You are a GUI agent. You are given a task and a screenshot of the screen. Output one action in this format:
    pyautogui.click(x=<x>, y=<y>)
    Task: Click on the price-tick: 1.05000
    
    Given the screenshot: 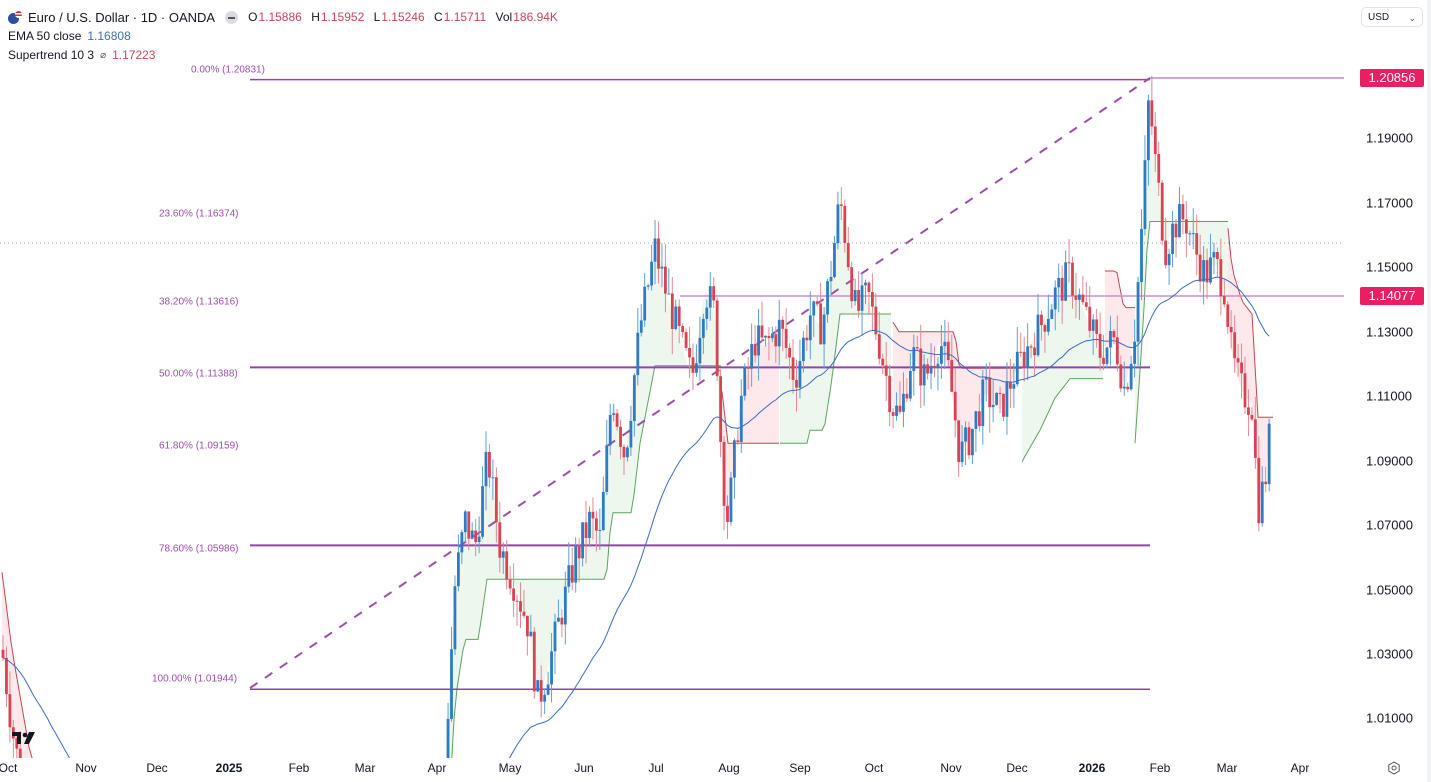 What is the action you would take?
    pyautogui.click(x=1389, y=590)
    